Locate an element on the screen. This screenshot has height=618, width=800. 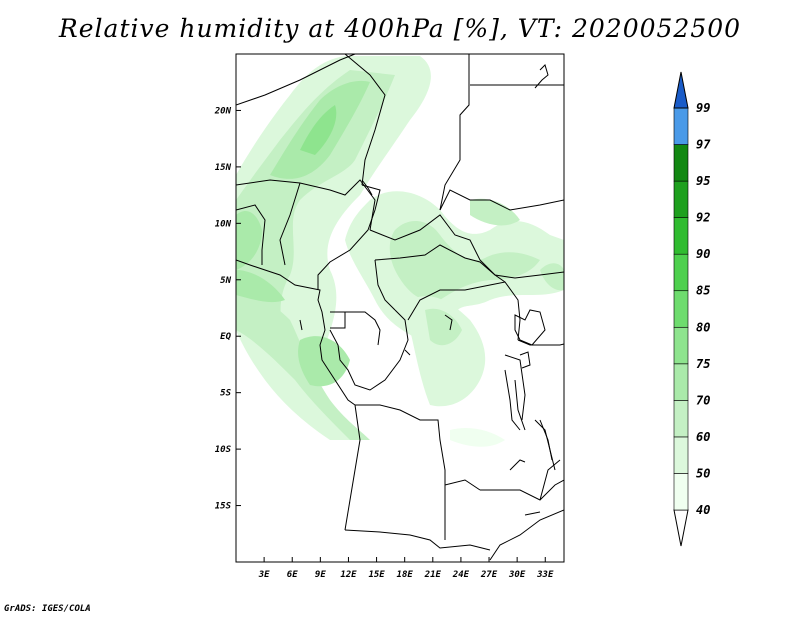
lon-tick-label: 21E is located at coordinates (433, 575).